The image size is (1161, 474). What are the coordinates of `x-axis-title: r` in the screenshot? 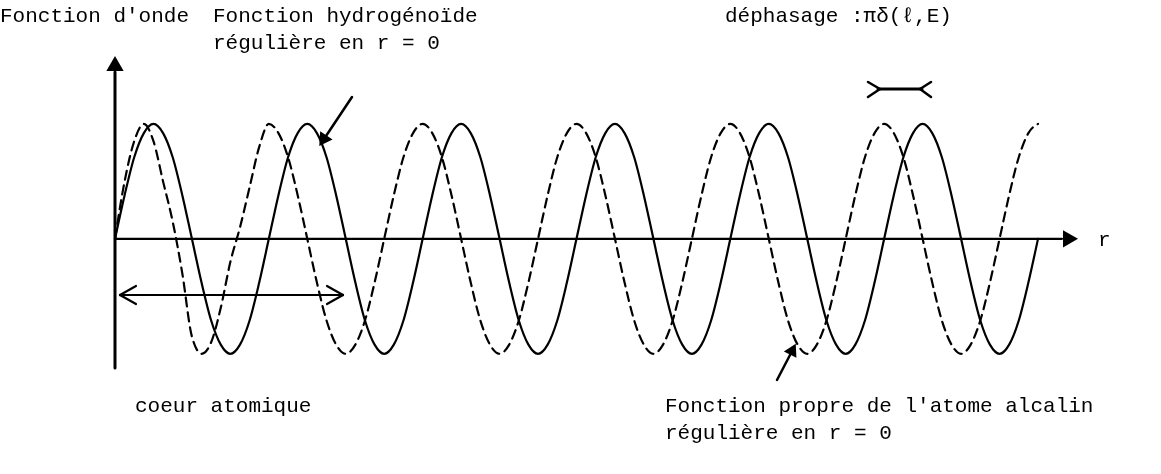 It's located at (1104, 240).